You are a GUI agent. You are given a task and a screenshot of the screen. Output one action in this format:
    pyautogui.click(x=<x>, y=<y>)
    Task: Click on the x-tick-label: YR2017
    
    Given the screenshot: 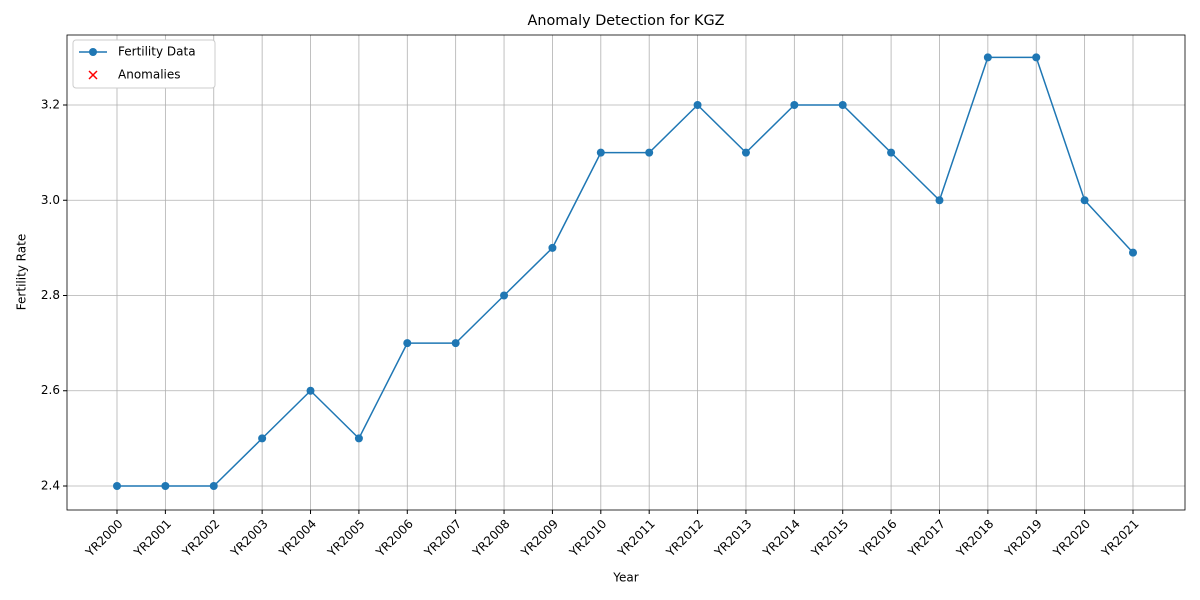 What is the action you would take?
    pyautogui.click(x=926, y=538)
    